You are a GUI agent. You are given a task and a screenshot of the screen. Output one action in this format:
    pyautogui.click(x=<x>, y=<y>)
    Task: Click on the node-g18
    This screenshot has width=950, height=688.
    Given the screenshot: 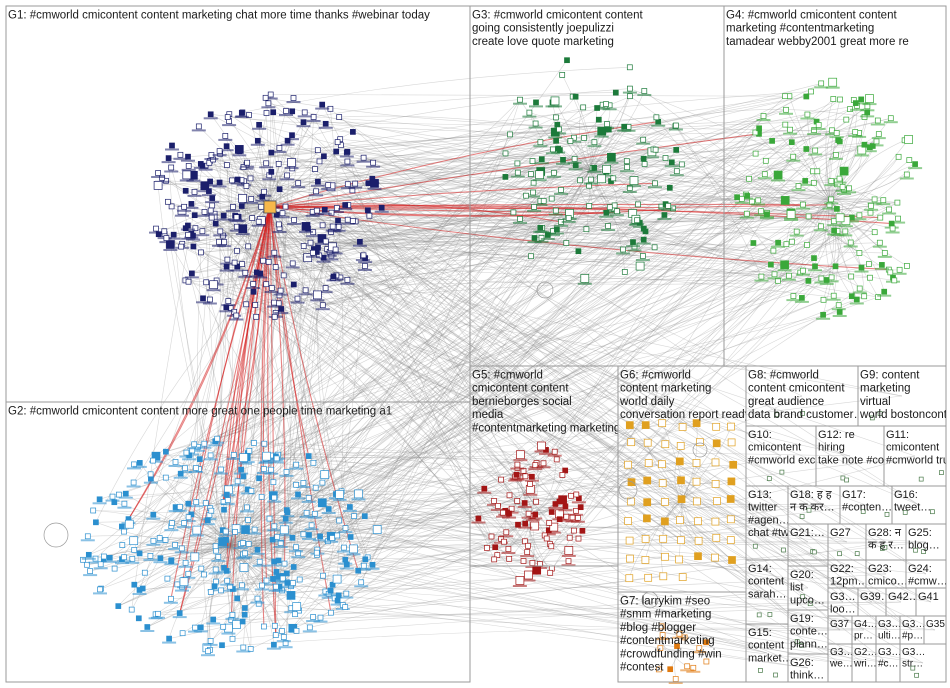 What is the action you would take?
    pyautogui.click(x=802, y=516)
    